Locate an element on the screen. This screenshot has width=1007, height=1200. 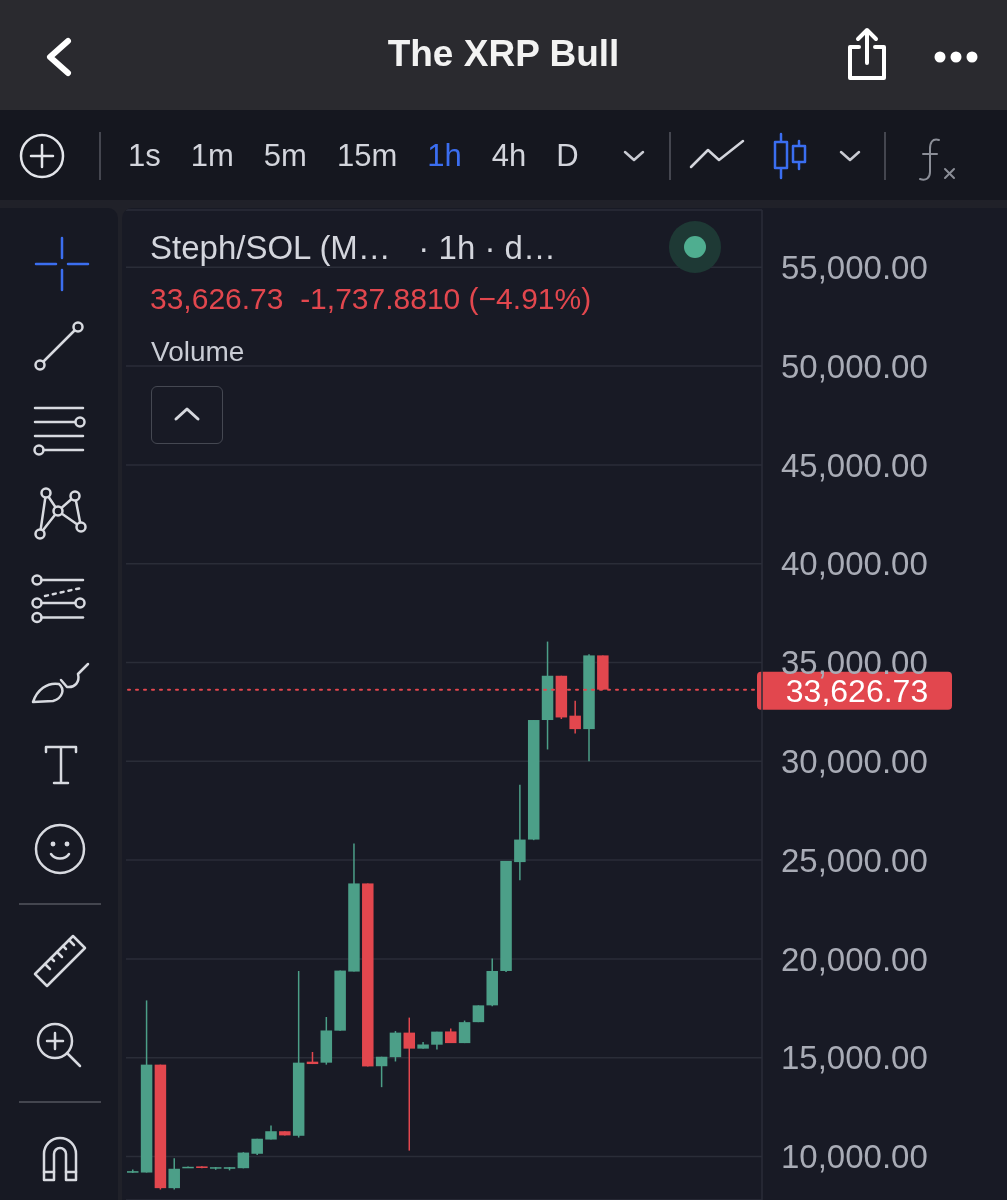
y-tick-label: 30,000.00 is located at coordinates (854, 762).